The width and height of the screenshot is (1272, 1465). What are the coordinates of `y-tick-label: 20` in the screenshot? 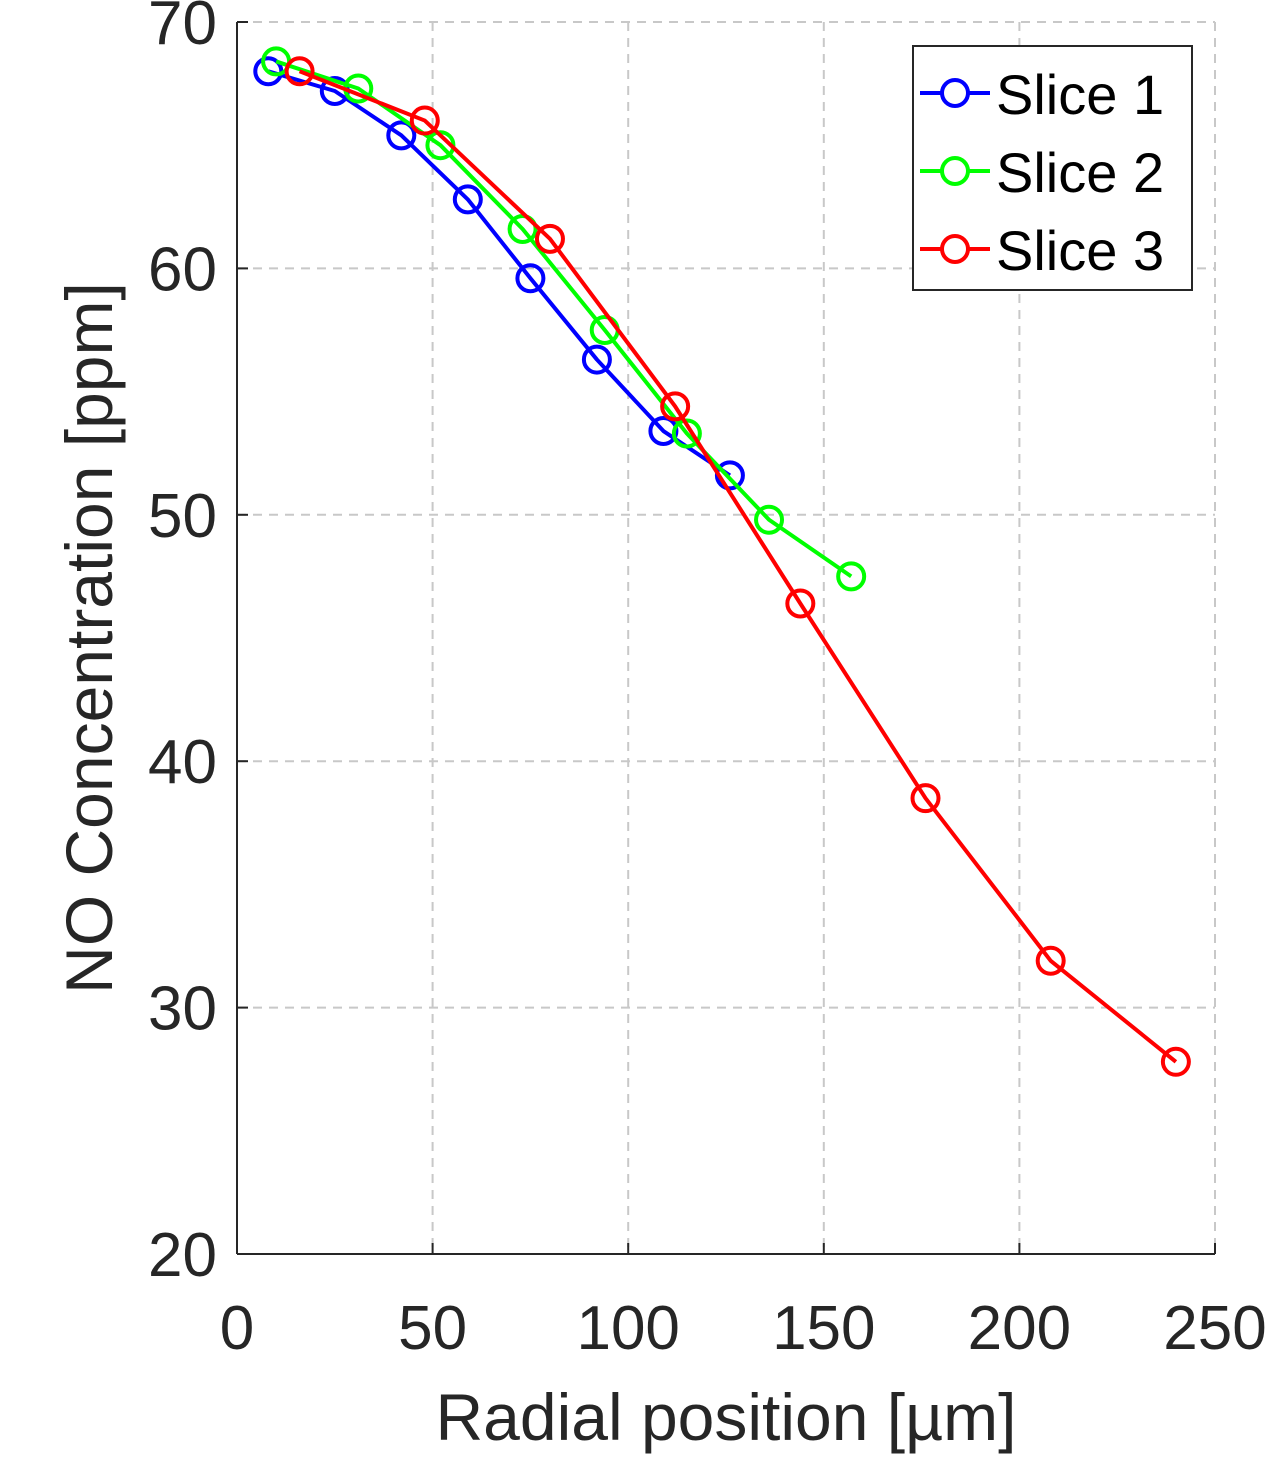 It's located at (182, 1255).